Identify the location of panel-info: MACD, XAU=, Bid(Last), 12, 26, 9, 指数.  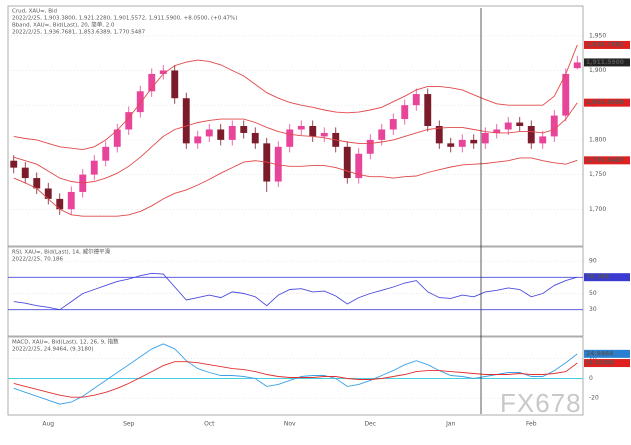
(65, 342).